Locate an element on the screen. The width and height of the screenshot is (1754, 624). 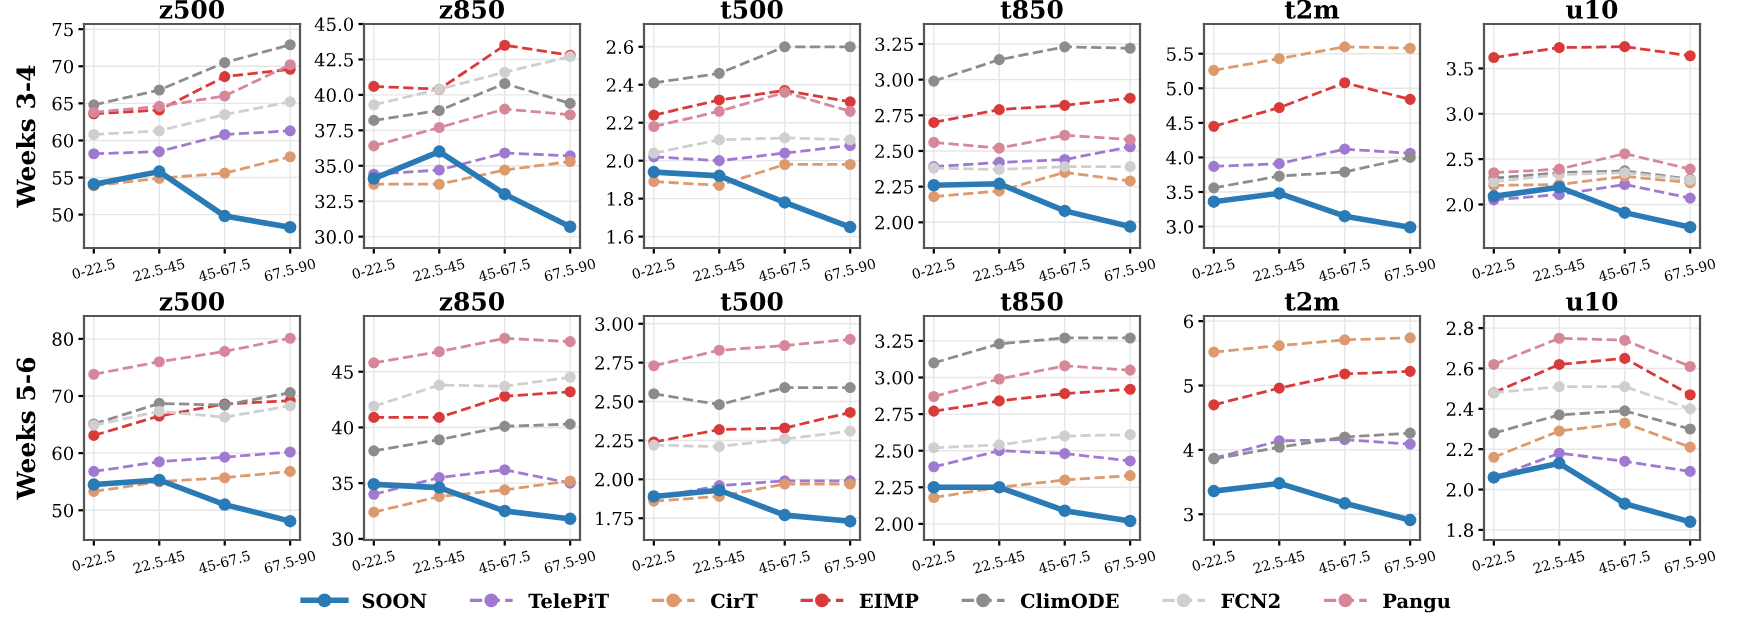
legend-label: CirT is located at coordinates (734, 601).